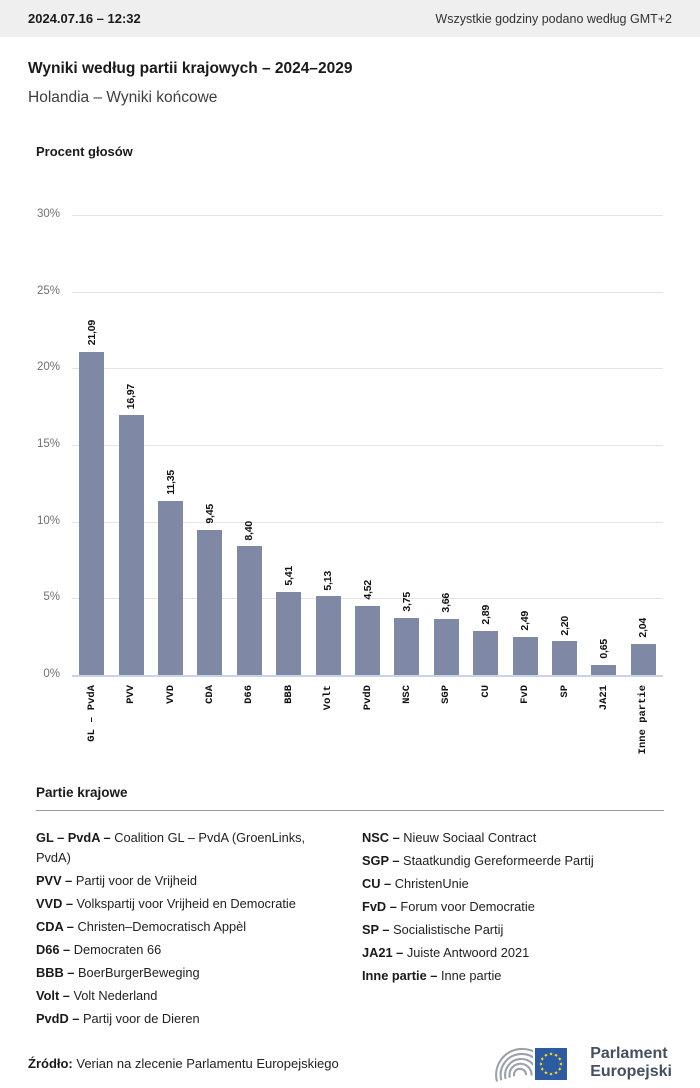 This screenshot has height=1088, width=700. Describe the element at coordinates (50, 1063) in the screenshot. I see `source-label: Źródło:` at that location.